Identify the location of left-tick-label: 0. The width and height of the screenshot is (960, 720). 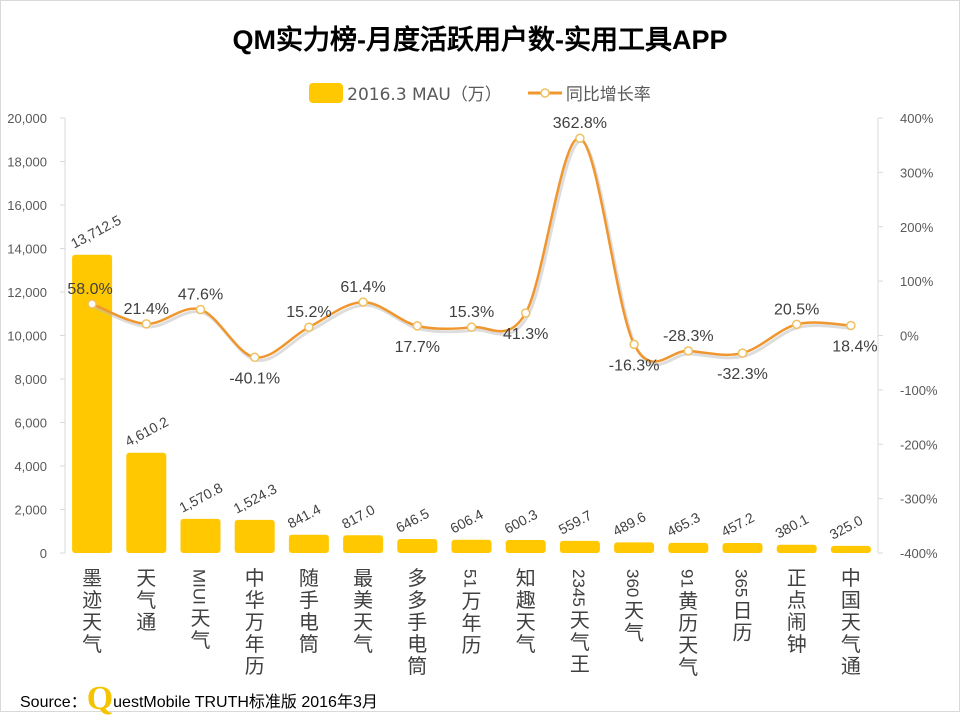
(43, 553).